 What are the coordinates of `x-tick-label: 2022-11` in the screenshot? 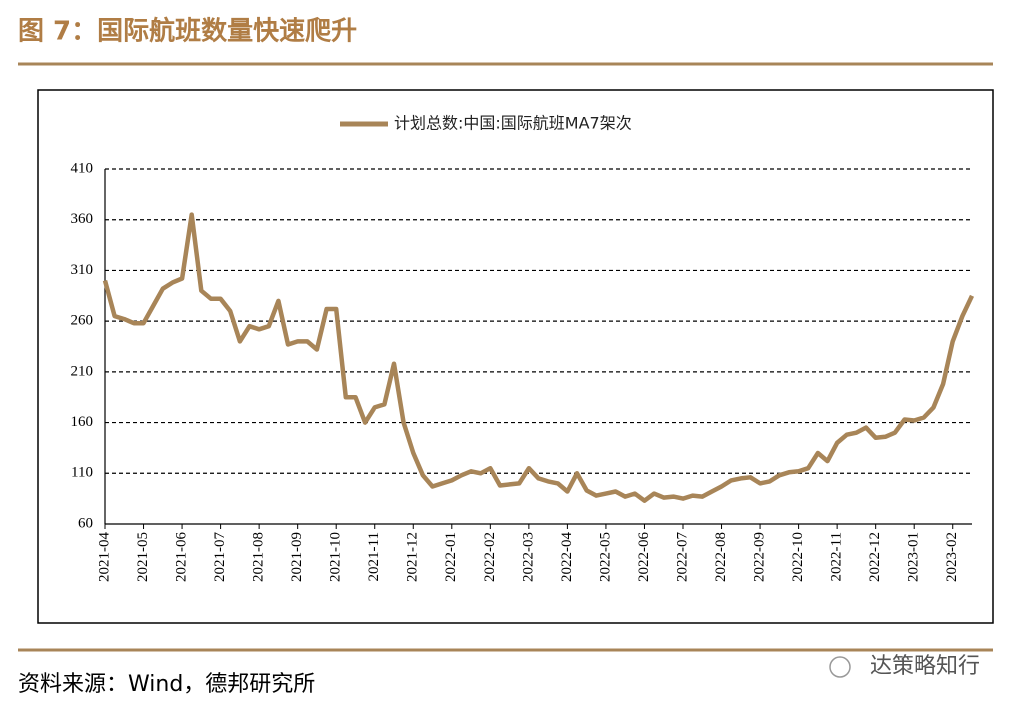 It's located at (837, 556).